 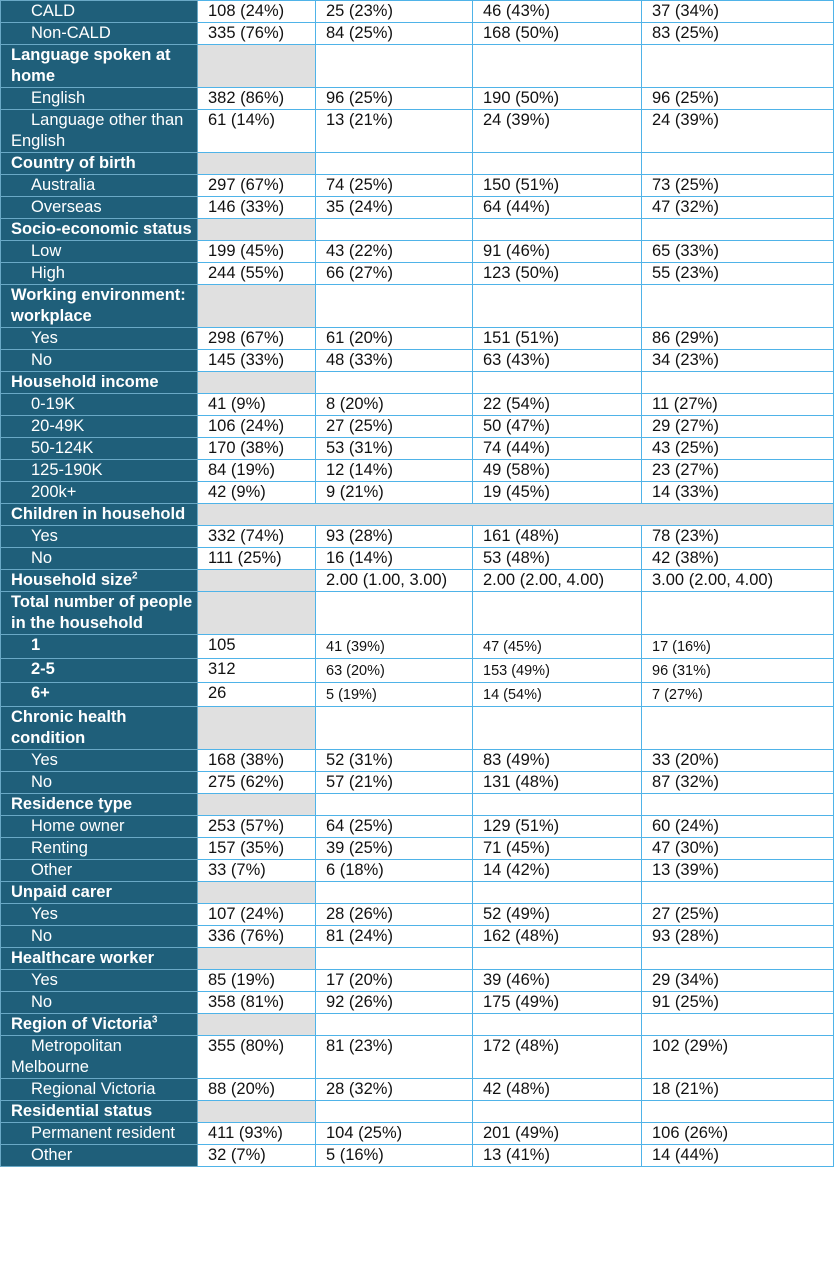 What do you see at coordinates (256, 404) in the screenshot?
I see `table-cell: 41 (9%)` at bounding box center [256, 404].